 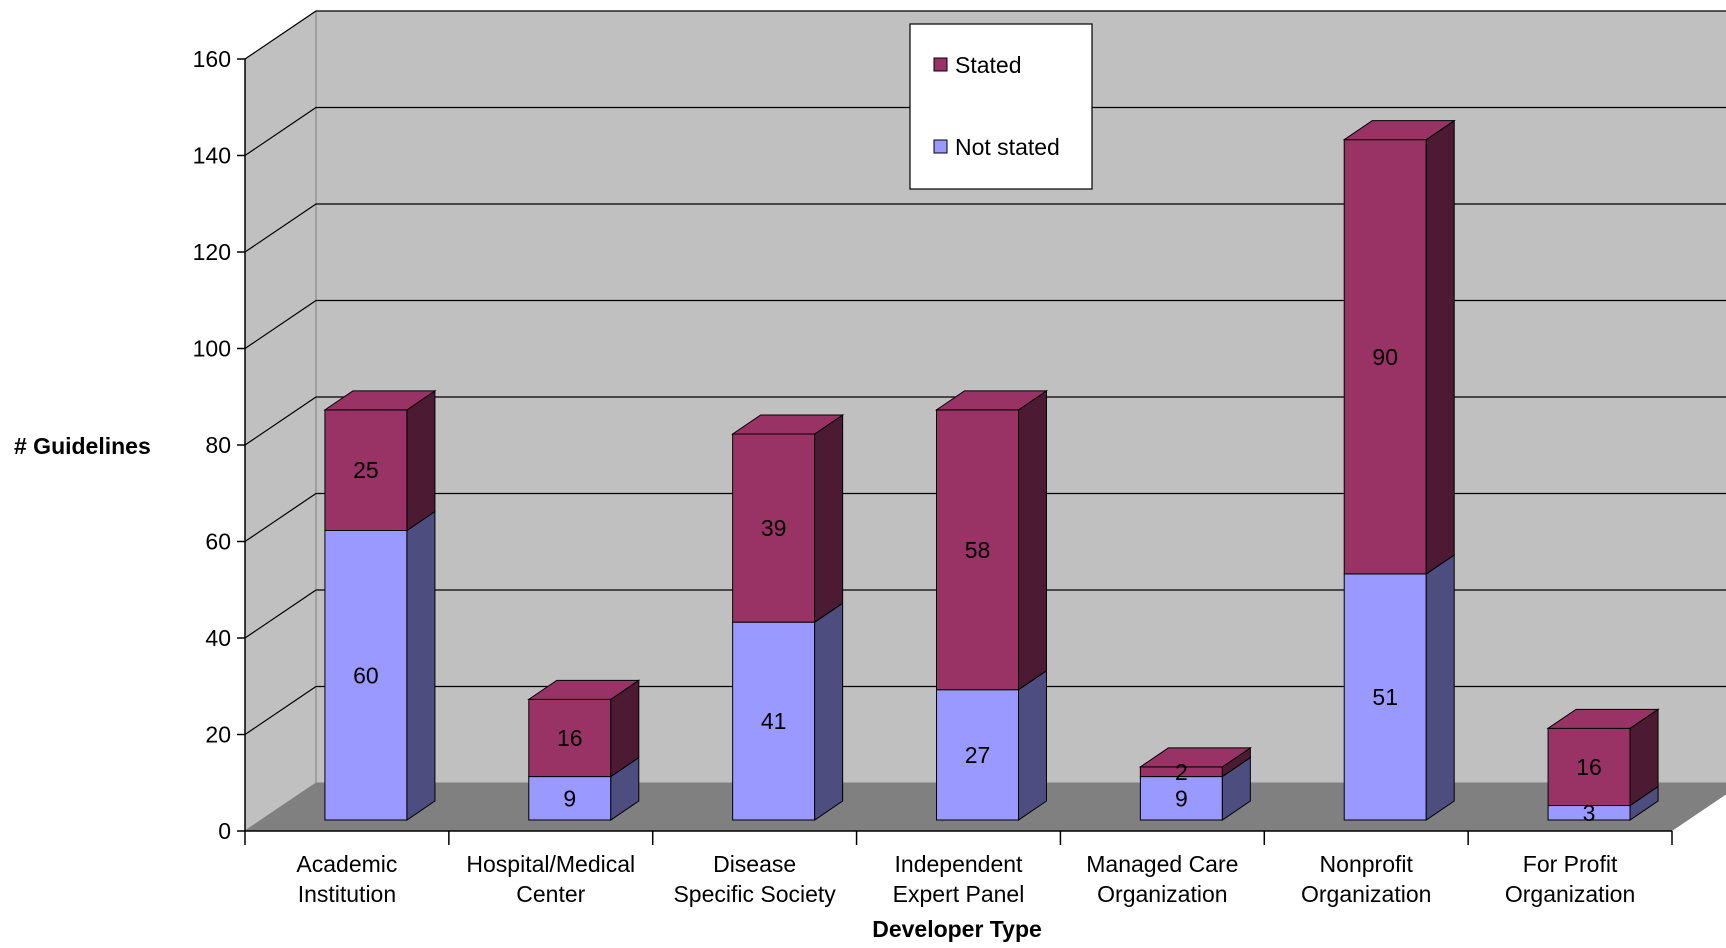 I want to click on data-label-disease-specific-society-not-stated: 41, so click(x=774, y=721).